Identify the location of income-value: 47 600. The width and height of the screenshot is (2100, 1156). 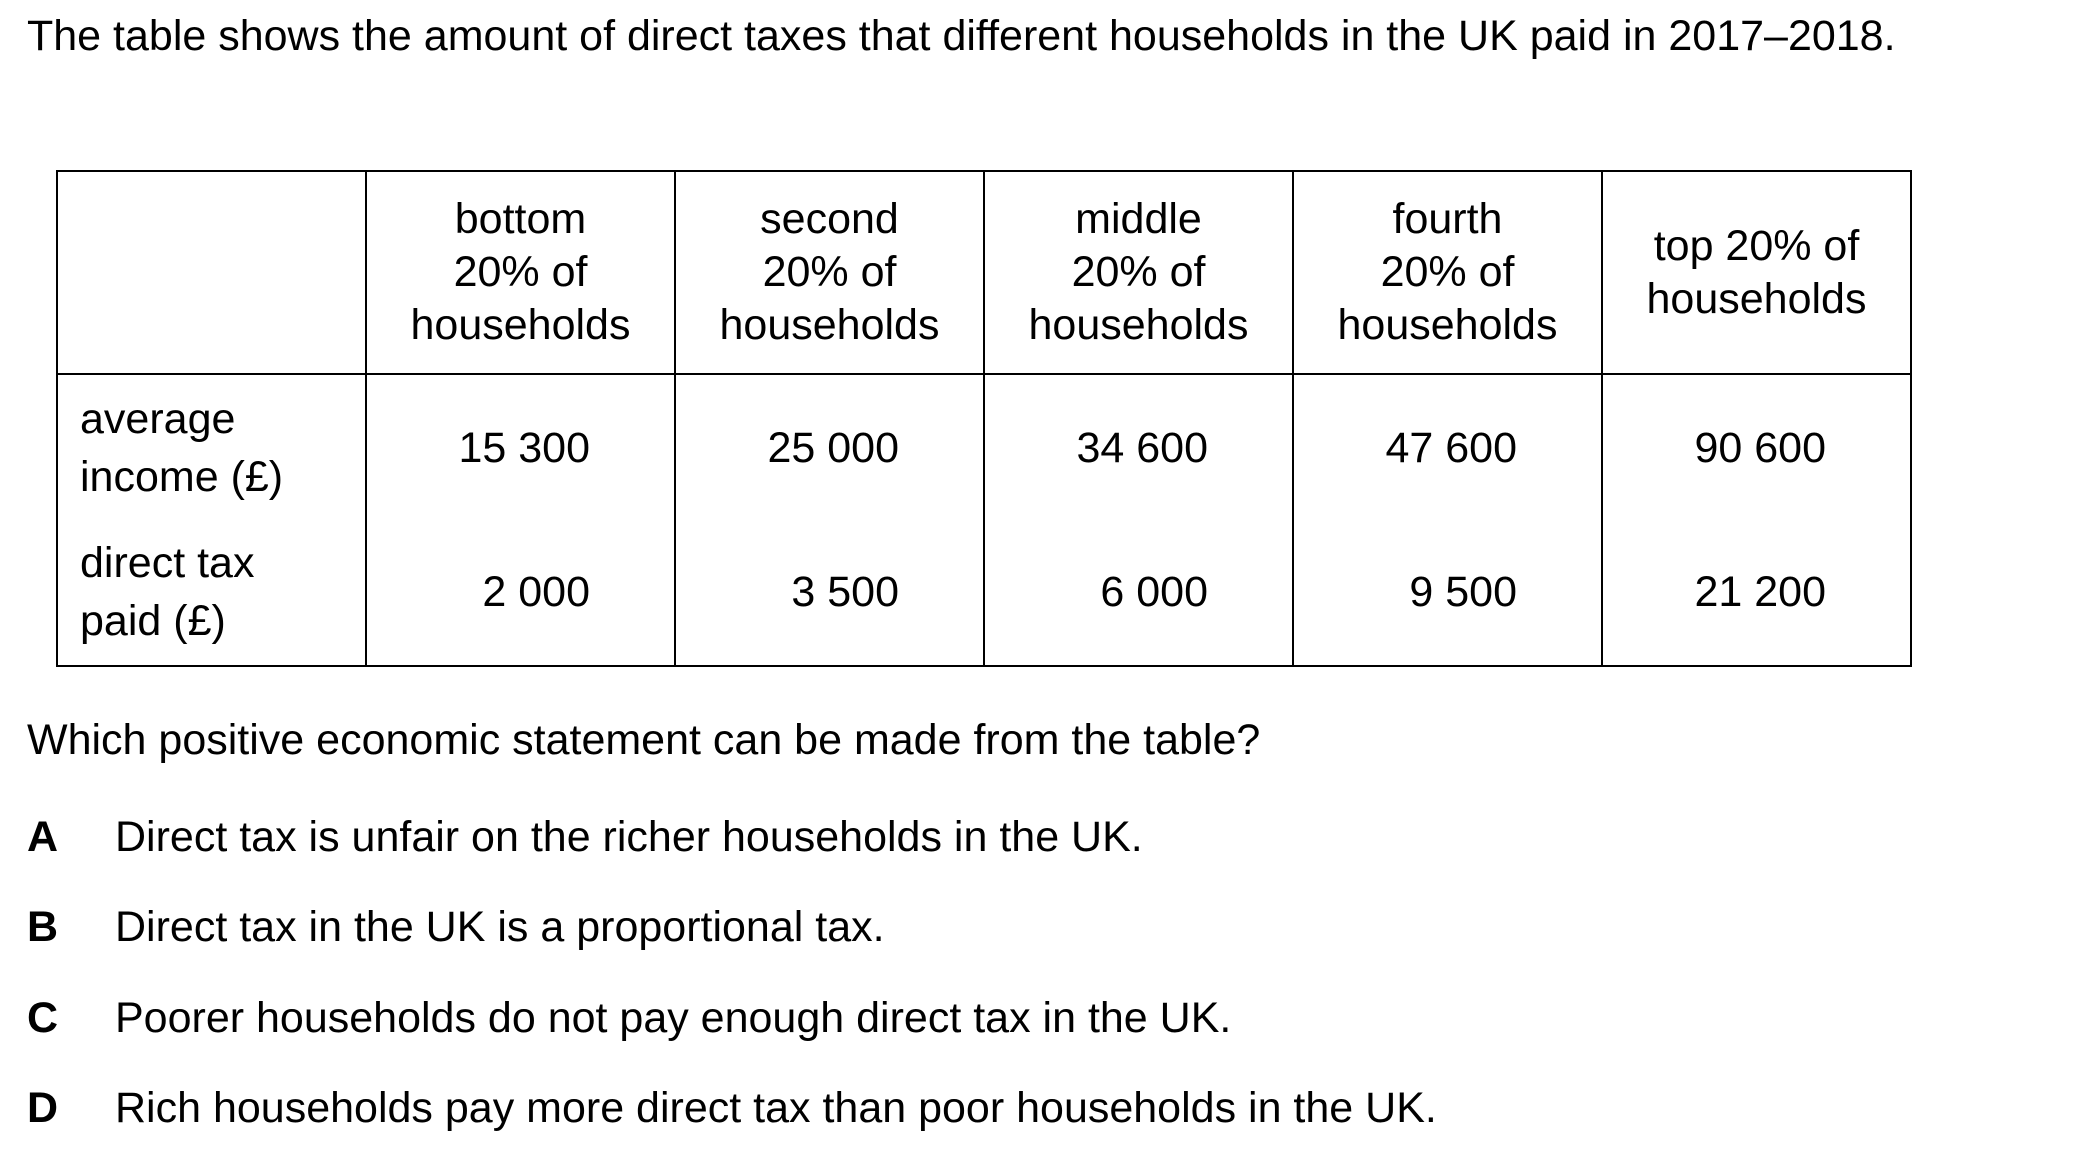
(1451, 448).